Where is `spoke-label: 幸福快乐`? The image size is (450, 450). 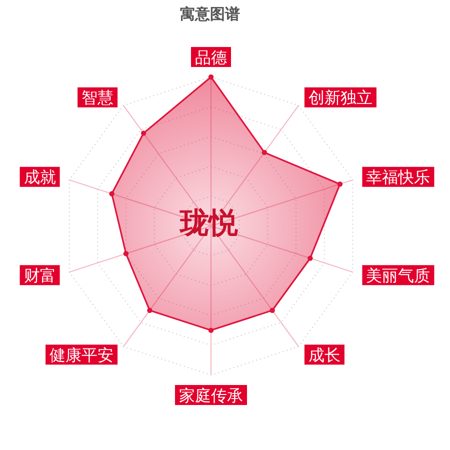
spoke-label: 幸福快乐 is located at coordinates (398, 177).